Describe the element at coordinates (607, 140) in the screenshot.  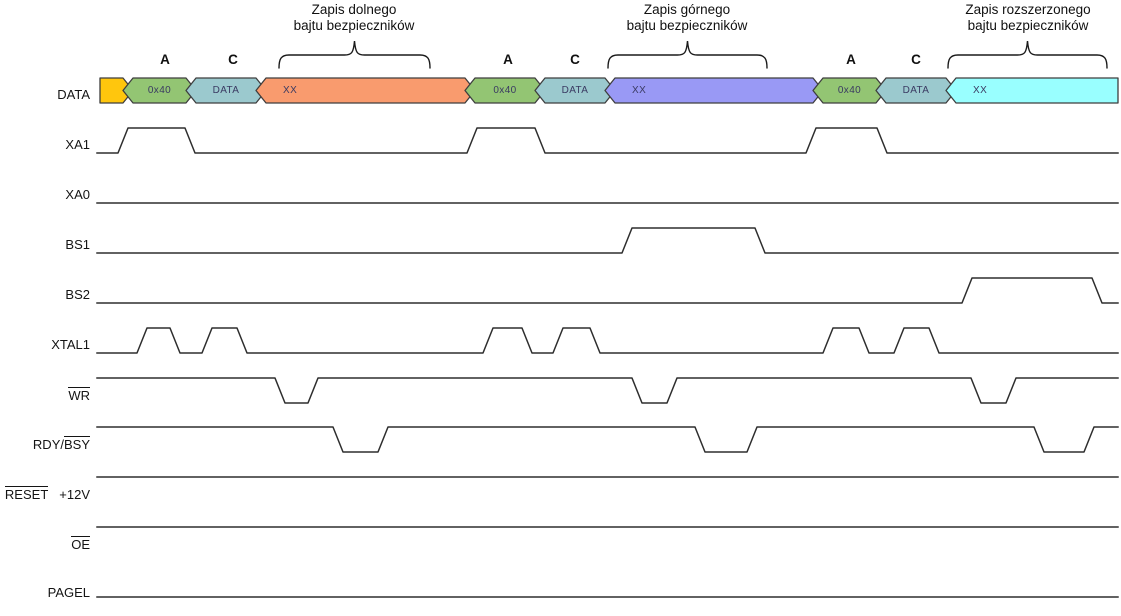
I see `waveform-xa1` at that location.